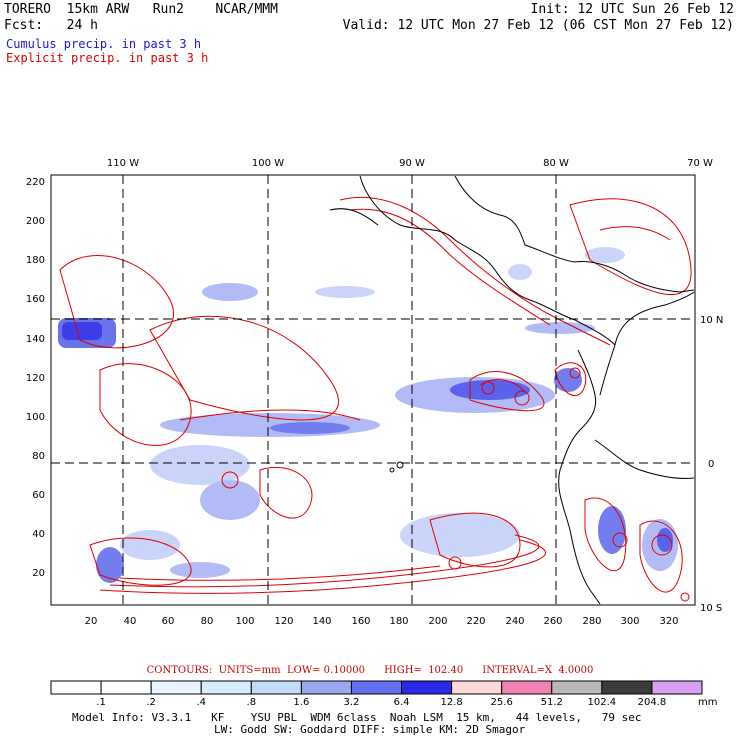  I want to click on precip-colorbar: .1 .2 .4 .8 1.6 3.2 6.4 12.8 25.6 51.2 102.4 204.8, so click(376, 694).